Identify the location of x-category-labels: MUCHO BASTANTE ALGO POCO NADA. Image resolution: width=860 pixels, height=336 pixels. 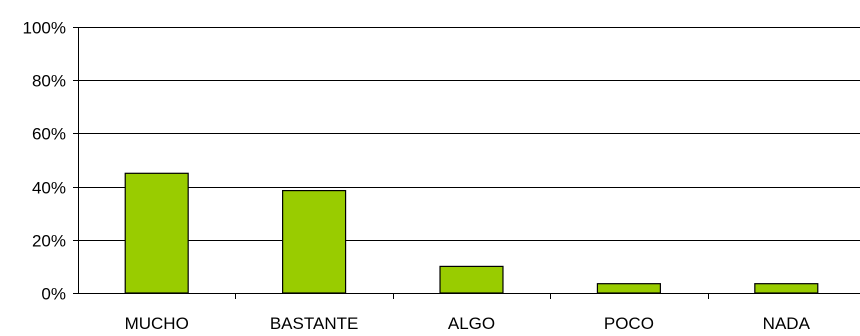
(468, 323).